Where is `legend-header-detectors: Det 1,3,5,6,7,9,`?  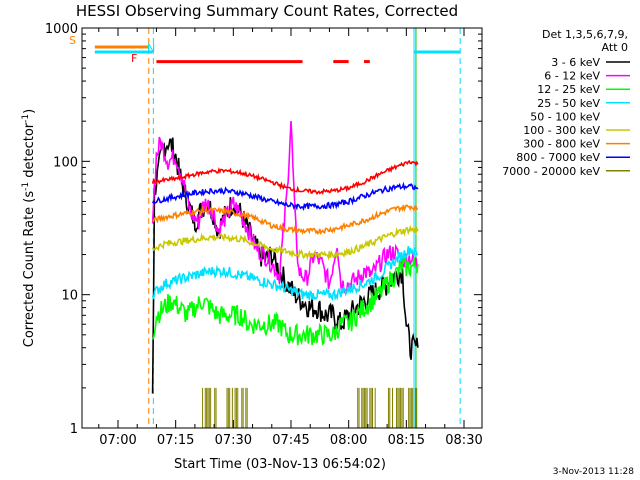 legend-header-detectors: Det 1,3,5,6,7,9, is located at coordinates (585, 34).